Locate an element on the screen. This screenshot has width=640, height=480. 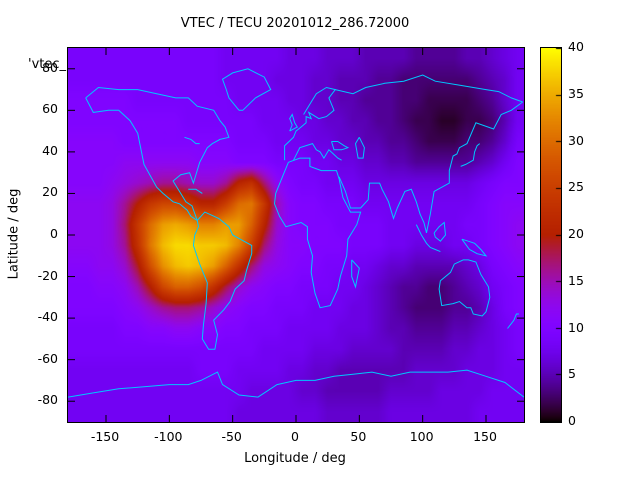
y-tick-label: -80 is located at coordinates (47, 400).